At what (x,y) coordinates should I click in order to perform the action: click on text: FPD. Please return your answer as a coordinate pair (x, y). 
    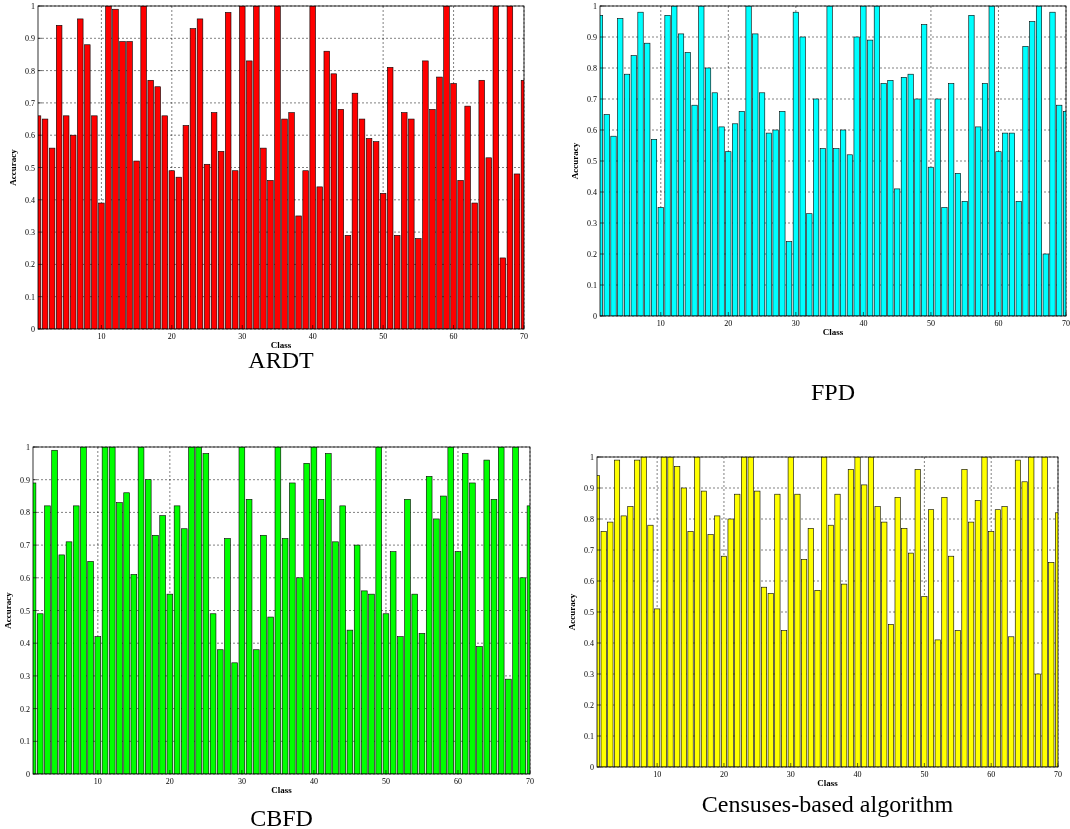
    Looking at the image, I should click on (833, 392).